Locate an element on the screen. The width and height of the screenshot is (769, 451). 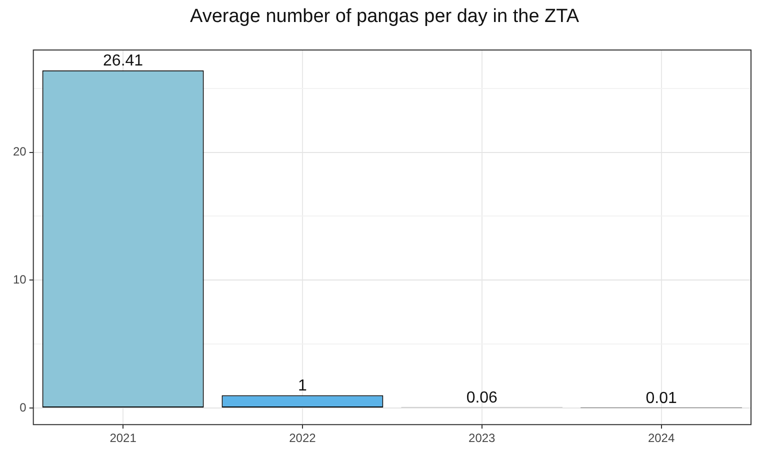
x-tick-label: 2021 is located at coordinates (123, 438).